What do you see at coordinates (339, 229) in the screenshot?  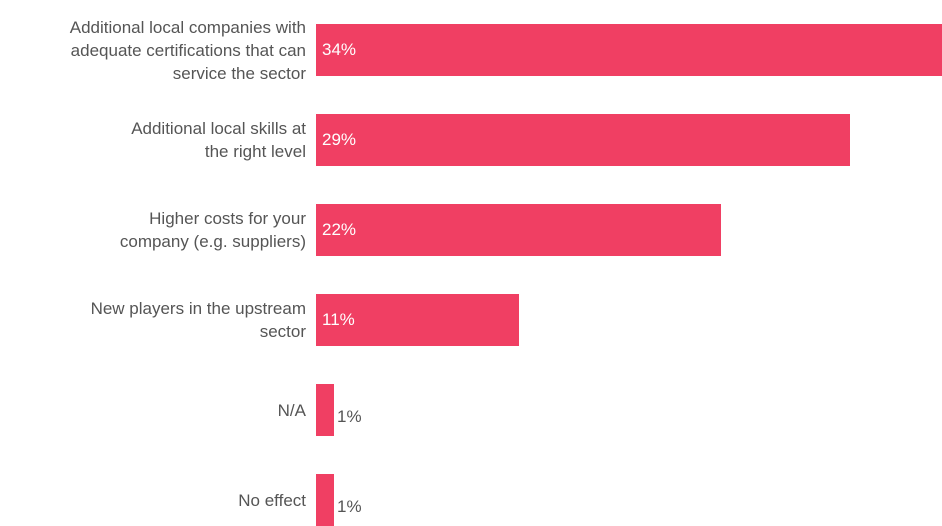 I see `value-label: 22%` at bounding box center [339, 229].